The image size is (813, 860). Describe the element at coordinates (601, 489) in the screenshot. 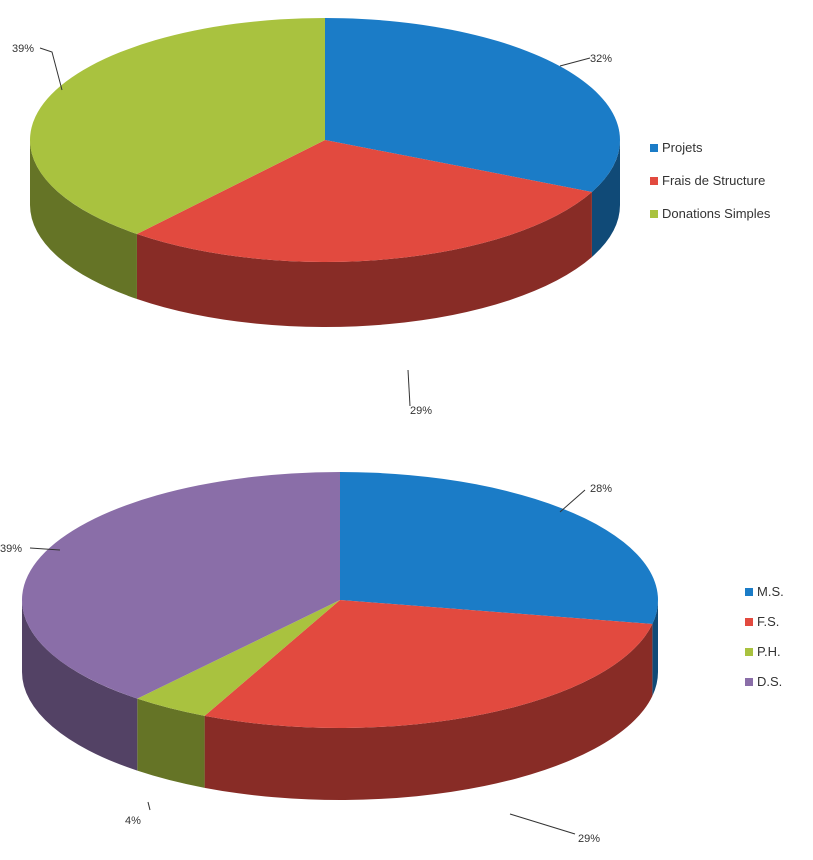

I see `data-label-m-s-: 28%` at that location.